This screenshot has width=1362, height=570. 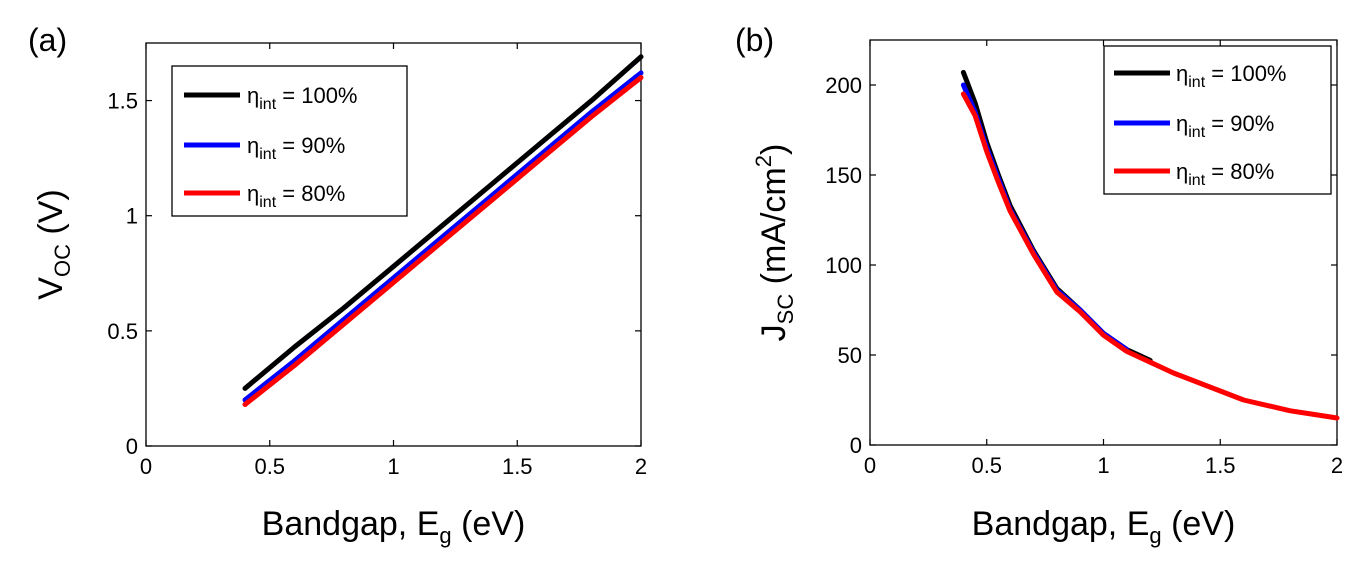 I want to click on y-axis-title: JSC (mA/cm2), so click(x=774, y=243).